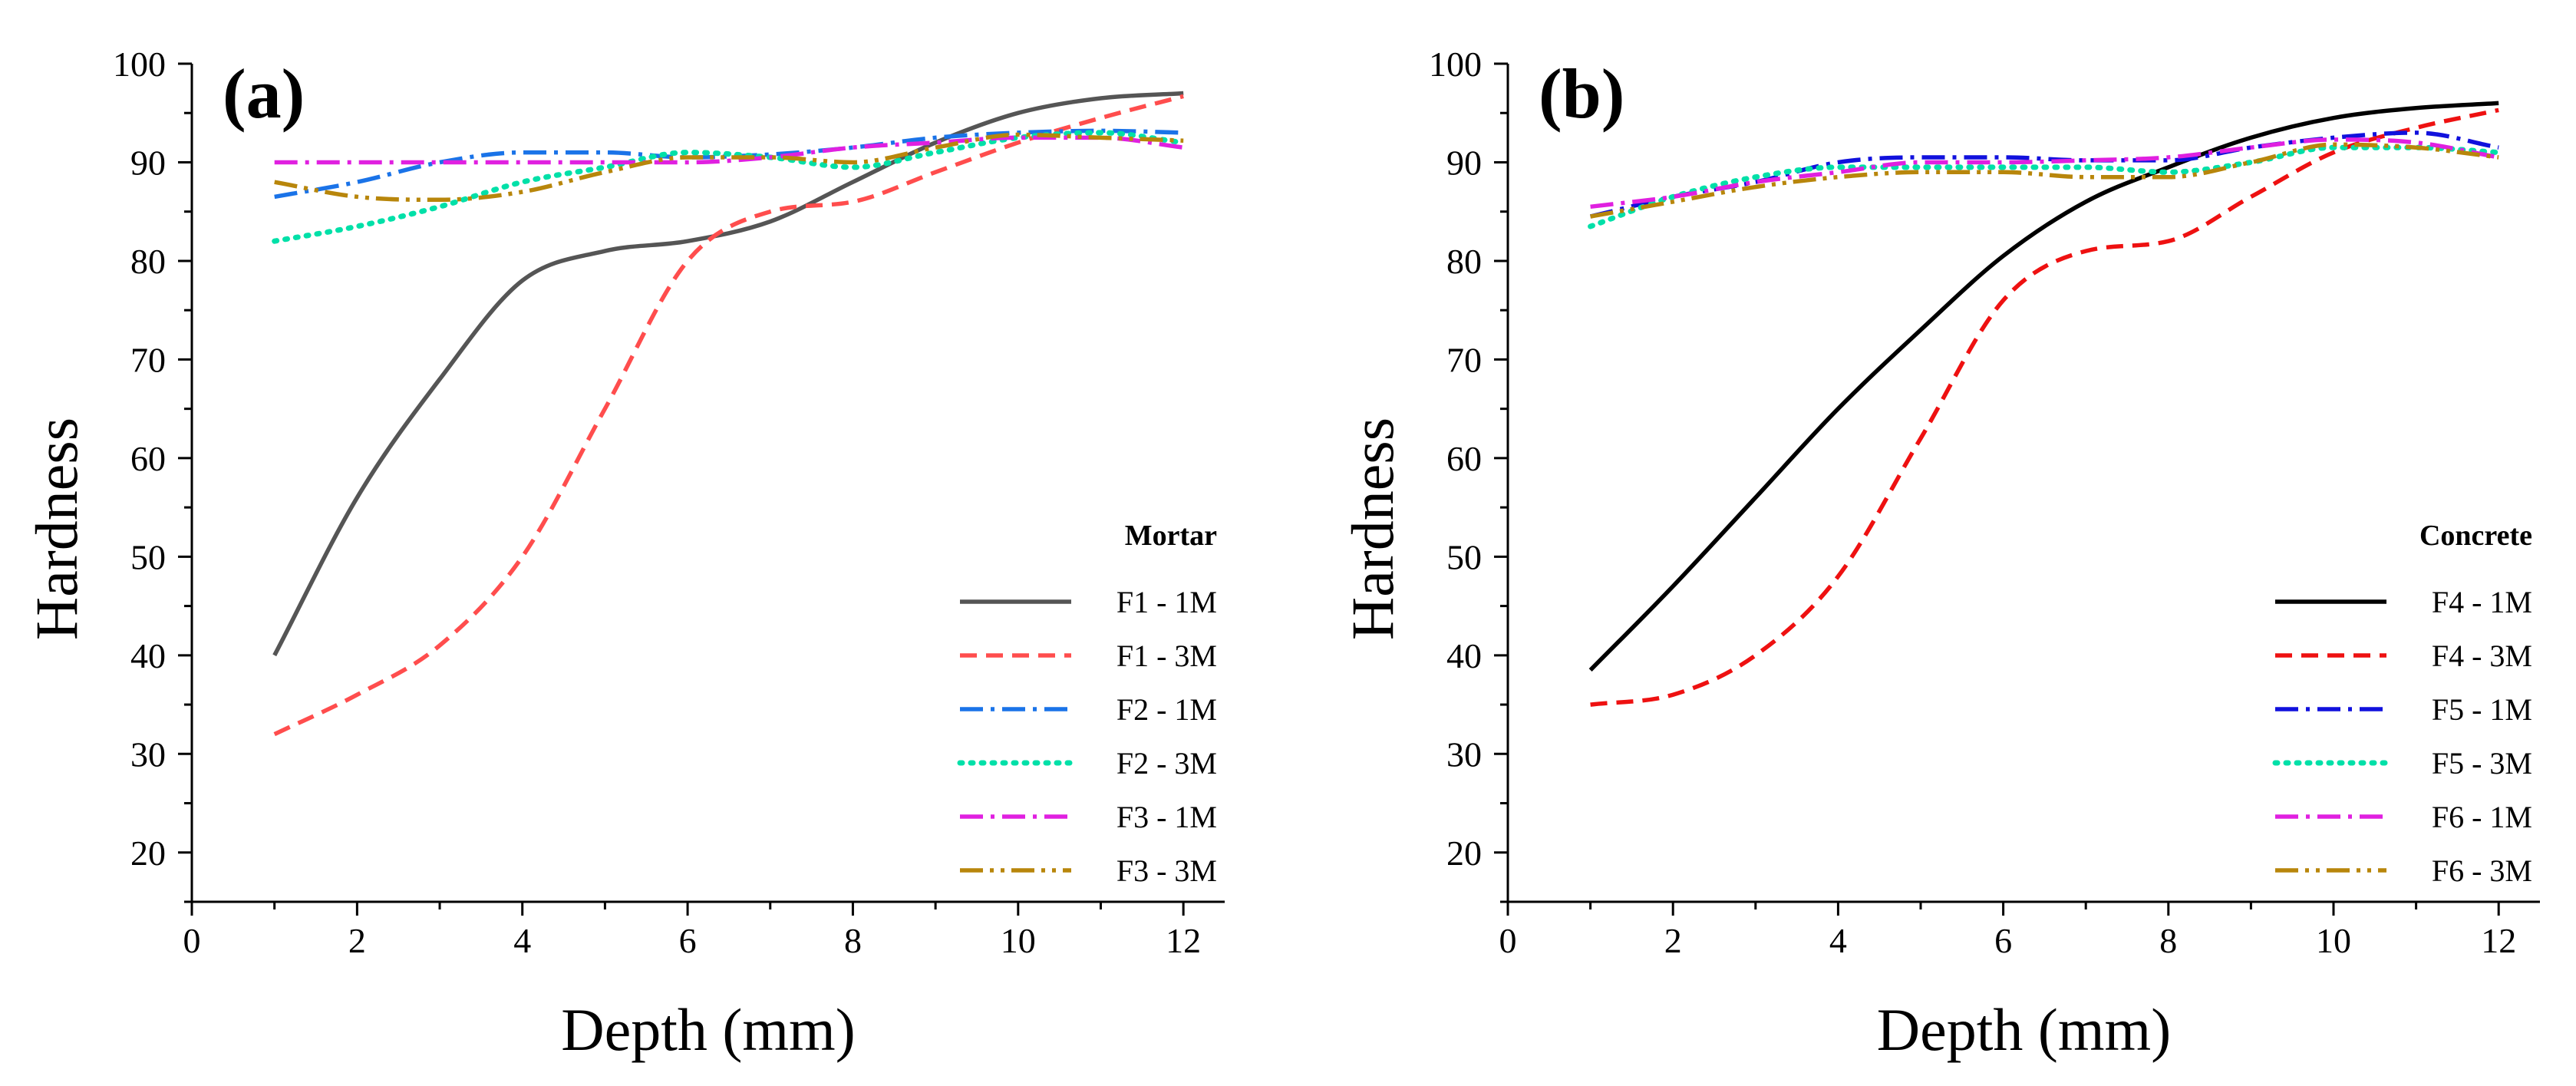  I want to click on series-line-f2-1m, so click(729, 164).